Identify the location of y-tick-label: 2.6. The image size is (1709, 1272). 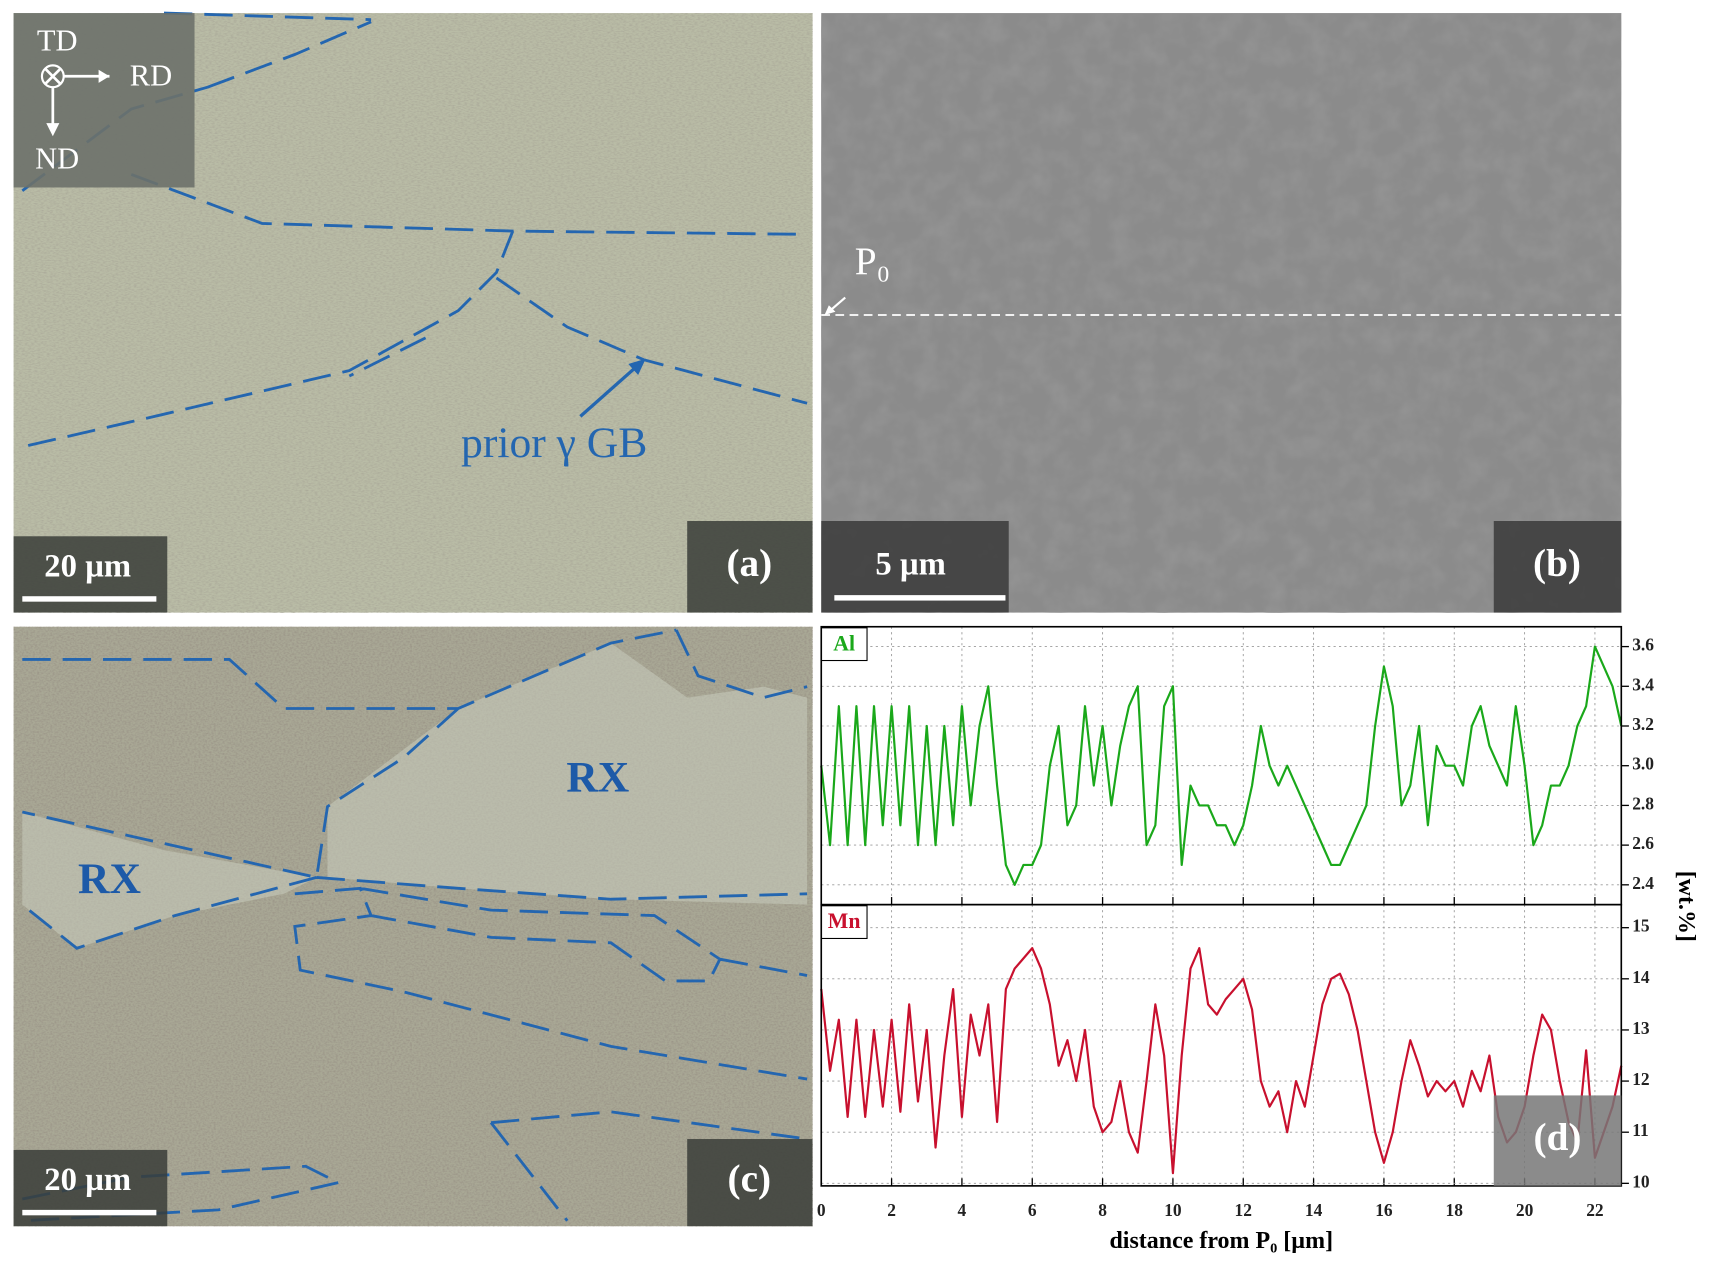
(1643, 843).